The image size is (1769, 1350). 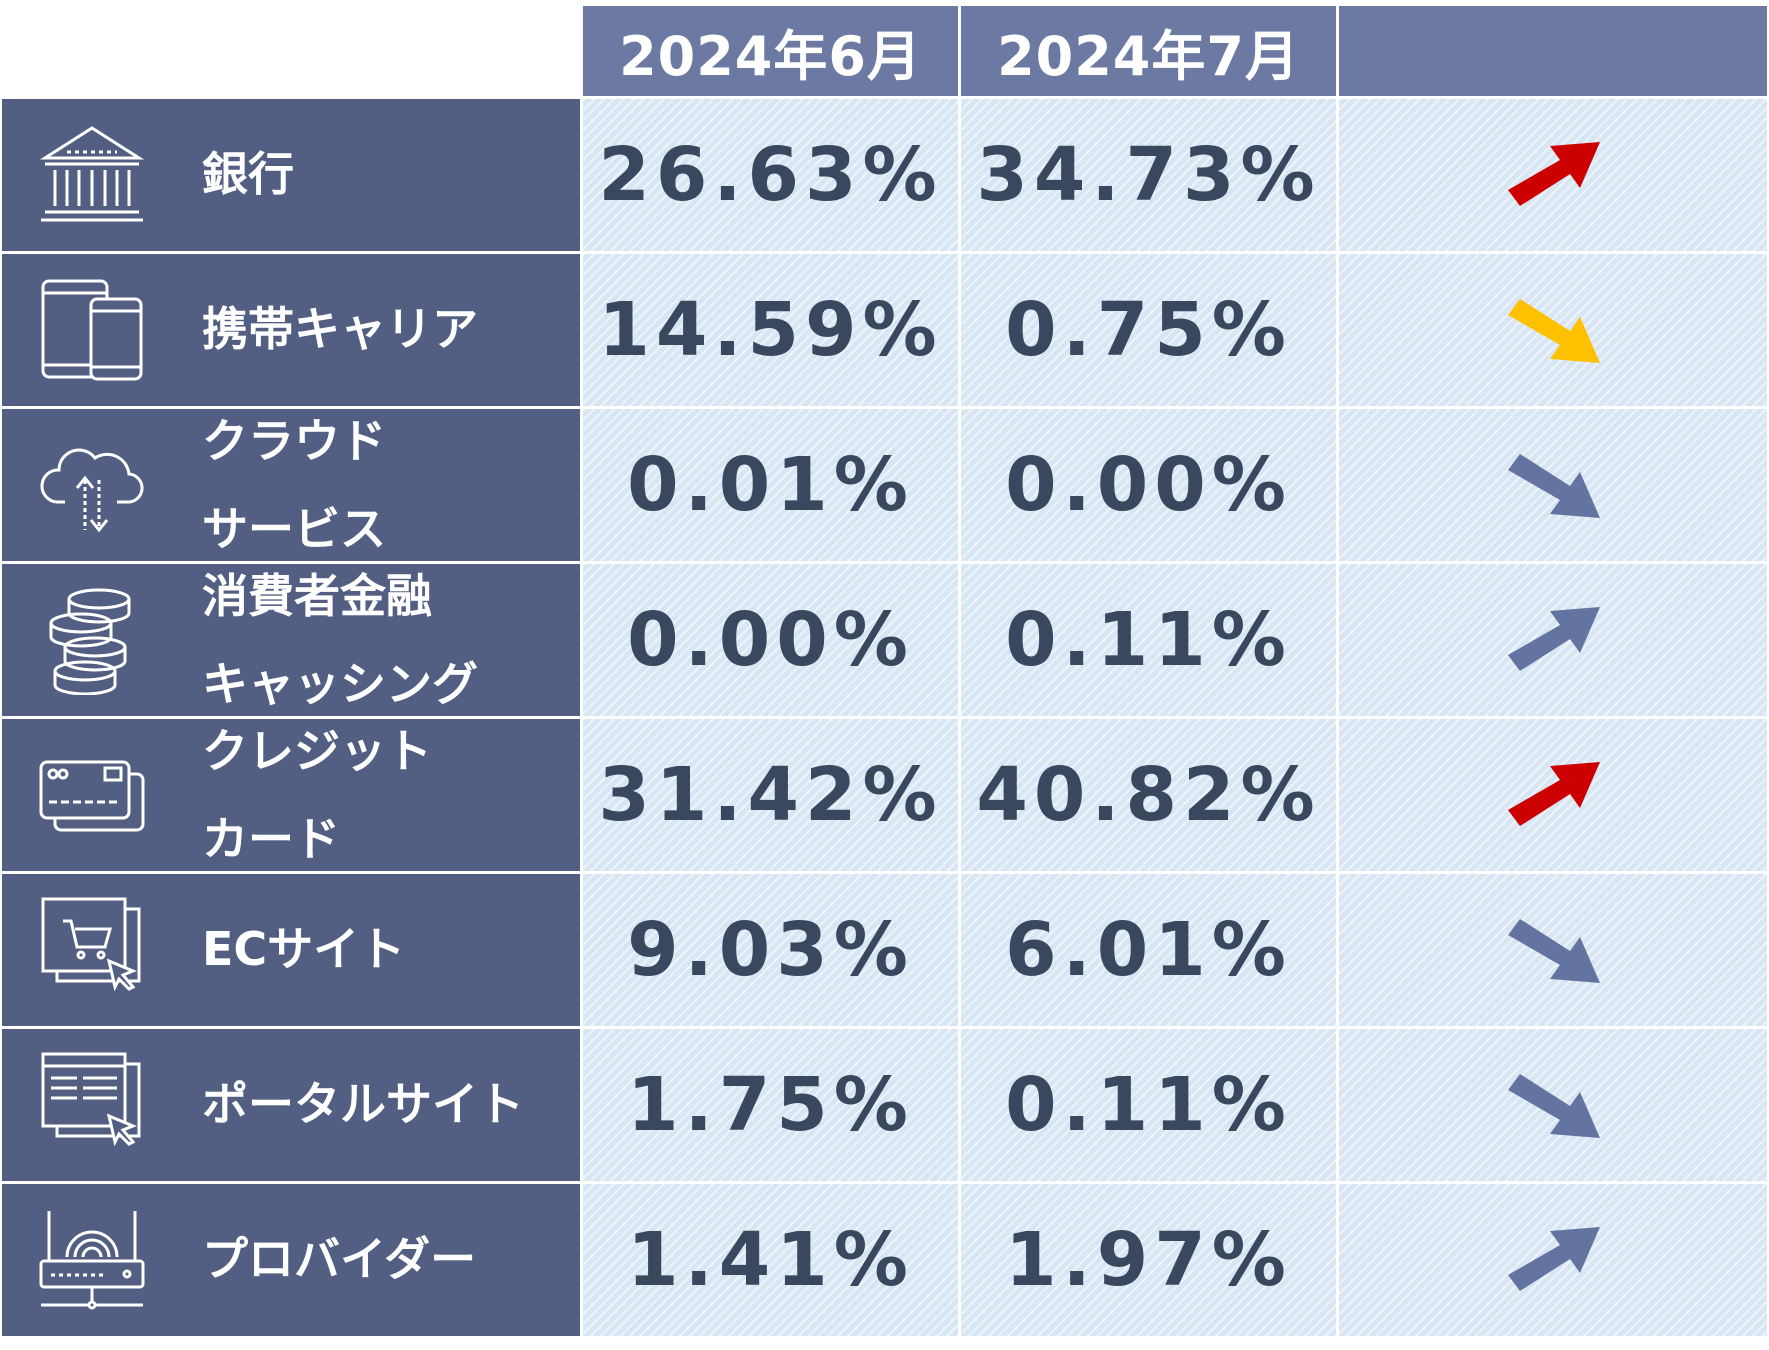 I want to click on row-label: ECサイト, so click(x=386, y=950).